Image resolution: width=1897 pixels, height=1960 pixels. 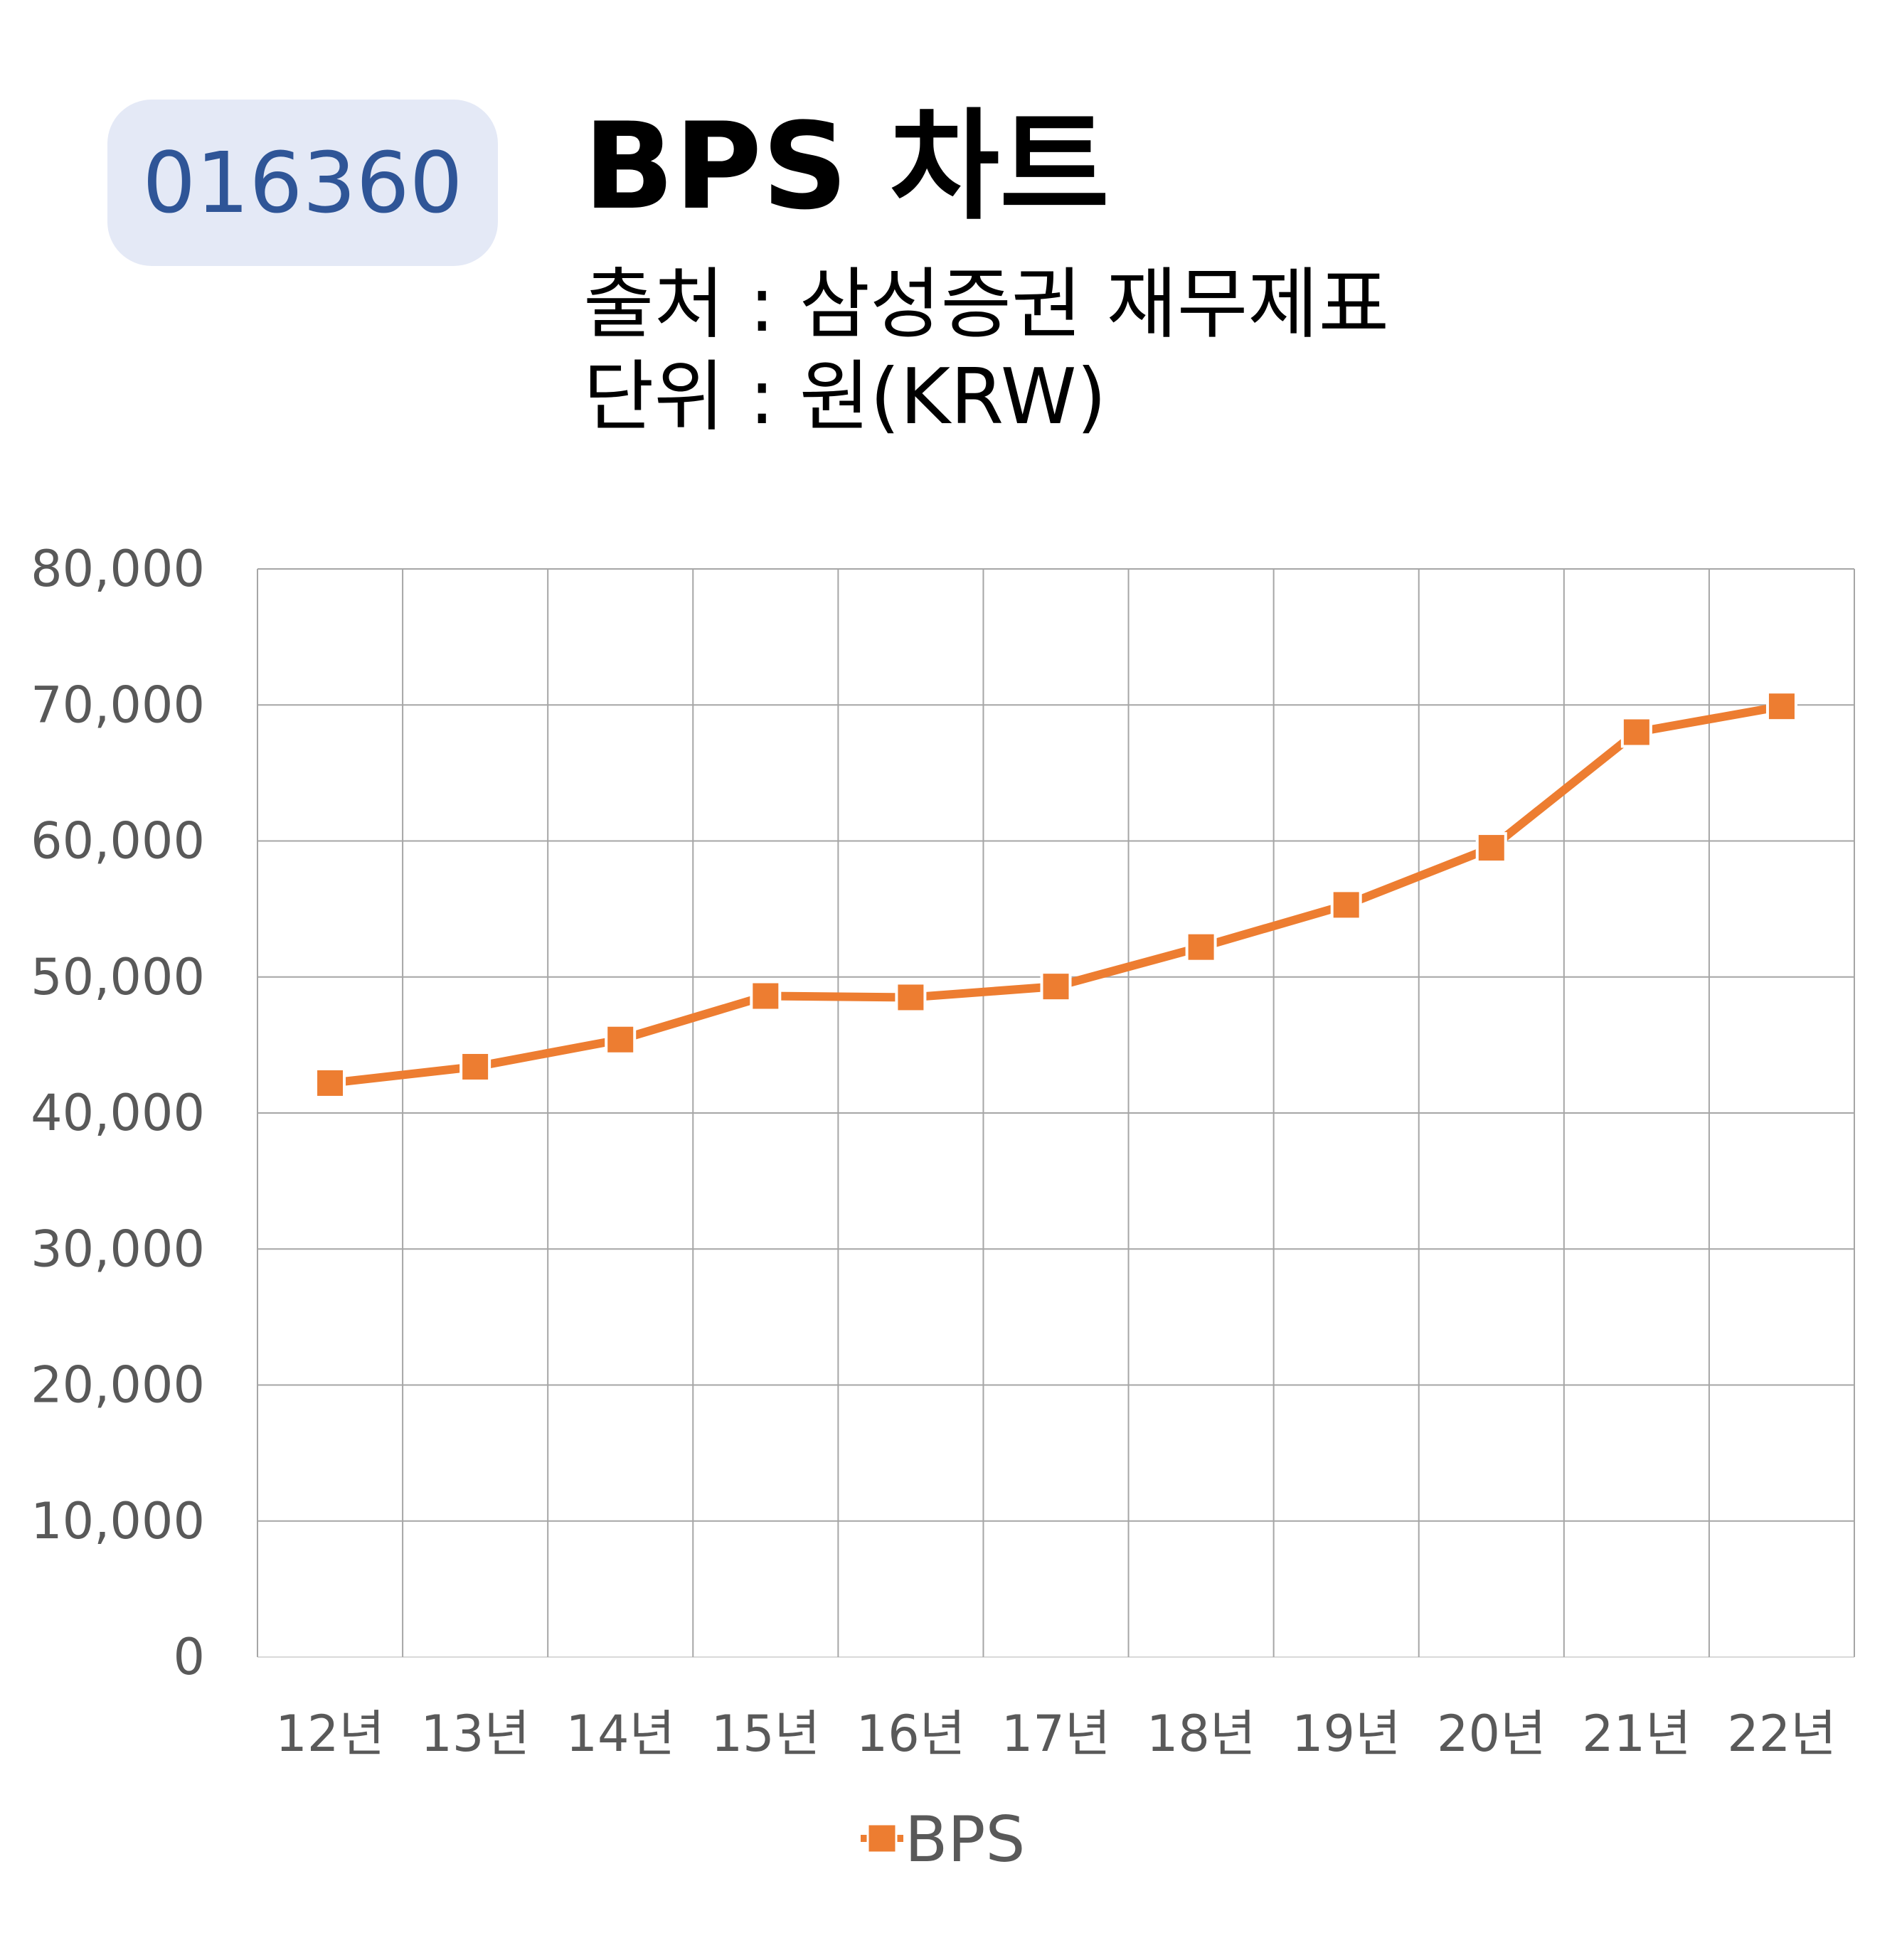 What do you see at coordinates (330, 1734) in the screenshot?
I see `x-tick-label: 12년` at bounding box center [330, 1734].